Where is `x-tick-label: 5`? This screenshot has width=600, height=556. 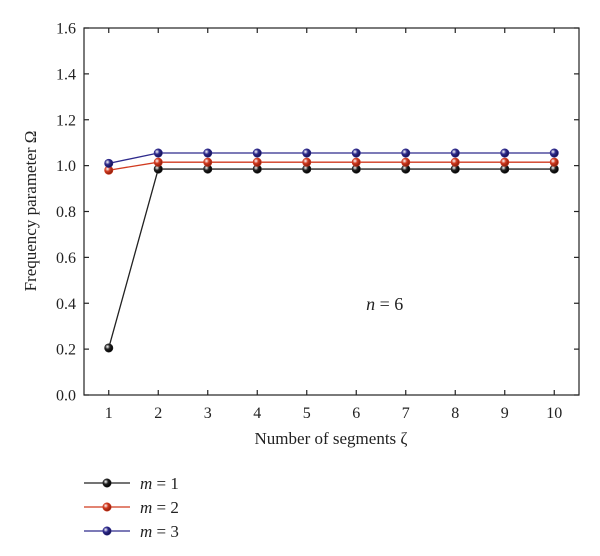
x-tick-label: 5 is located at coordinates (307, 413).